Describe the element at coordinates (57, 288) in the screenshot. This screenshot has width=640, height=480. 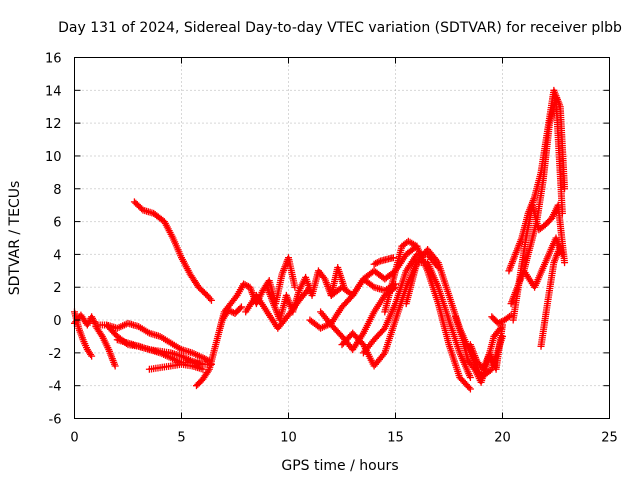
I see `y-tick-label: 2` at that location.